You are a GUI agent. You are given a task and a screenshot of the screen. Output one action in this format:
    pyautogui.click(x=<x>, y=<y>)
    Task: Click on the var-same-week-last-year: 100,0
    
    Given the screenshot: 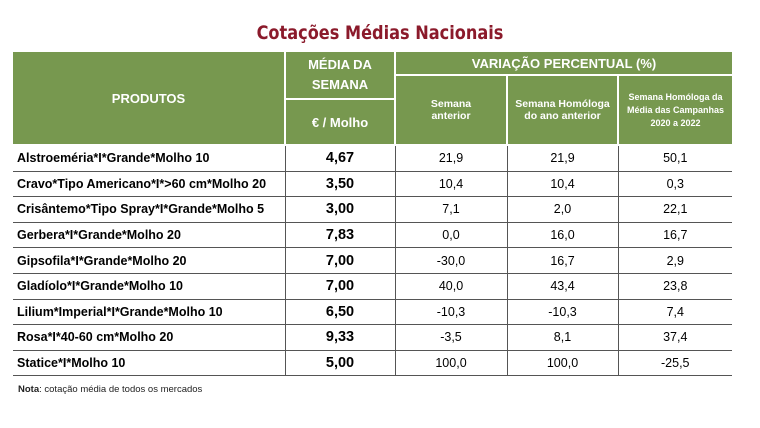 What is the action you would take?
    pyautogui.click(x=562, y=363)
    